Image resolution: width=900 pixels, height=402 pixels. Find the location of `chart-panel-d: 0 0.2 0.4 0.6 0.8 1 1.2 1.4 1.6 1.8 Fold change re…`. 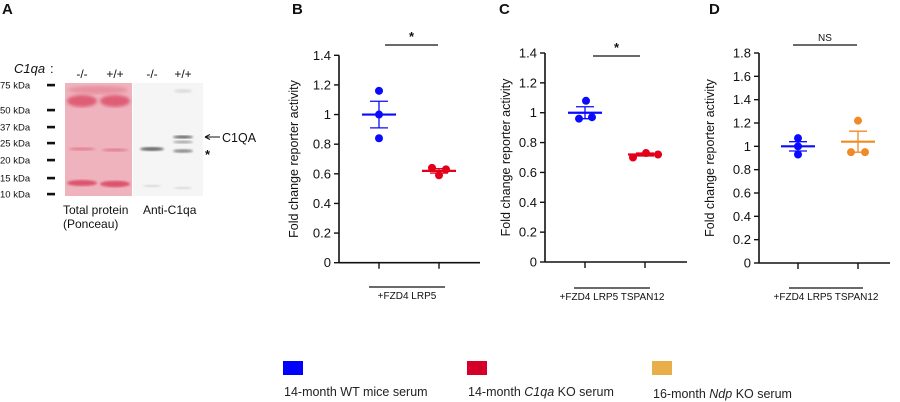

chart-panel-d: 0 0.2 0.4 0.6 0.8 1 1.2 1.4 1.6 1.8 Fold change re… is located at coordinates (796, 168).